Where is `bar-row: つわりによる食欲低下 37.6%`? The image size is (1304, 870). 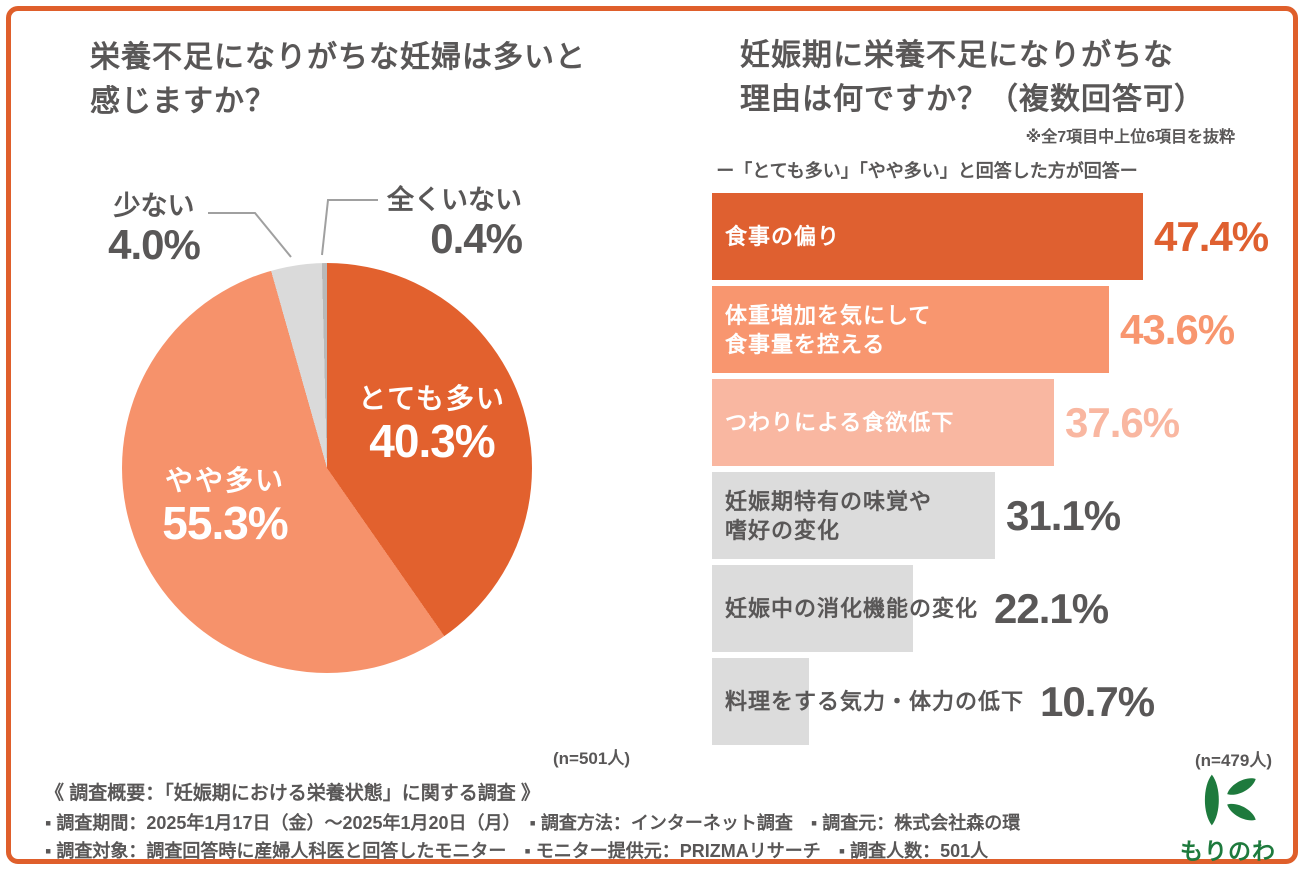 bar-row: つわりによる食欲低下 37.6% is located at coordinates (1002, 422).